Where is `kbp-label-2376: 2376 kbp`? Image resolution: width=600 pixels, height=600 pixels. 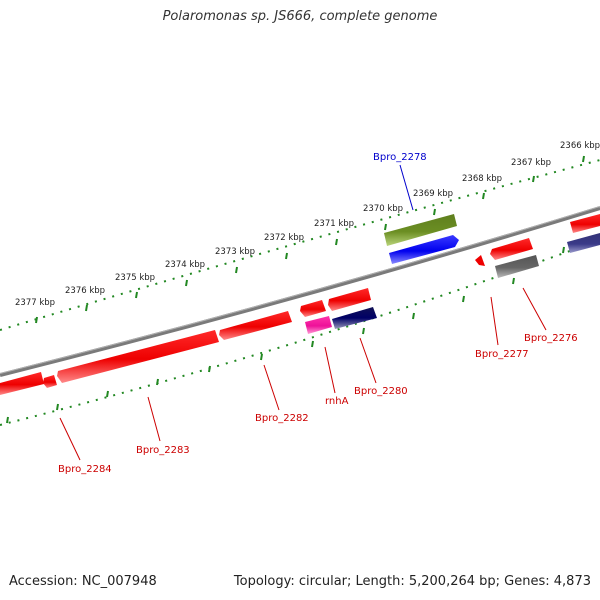 kbp-label-2376: 2376 kbp is located at coordinates (85, 291).